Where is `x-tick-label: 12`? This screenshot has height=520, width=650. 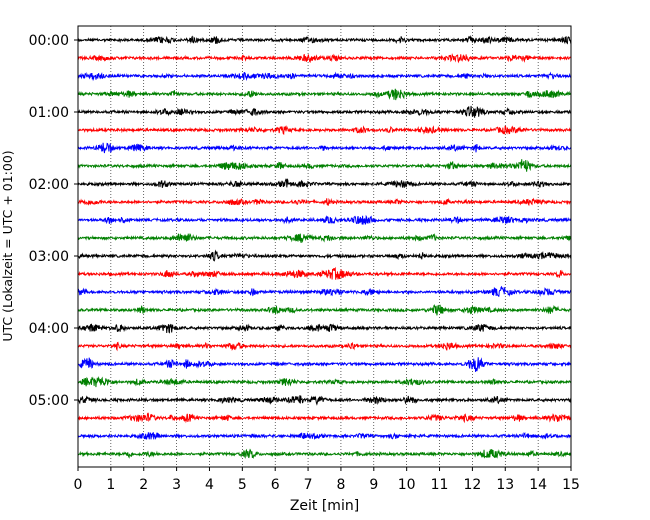 x-tick-label: 12 is located at coordinates (472, 485).